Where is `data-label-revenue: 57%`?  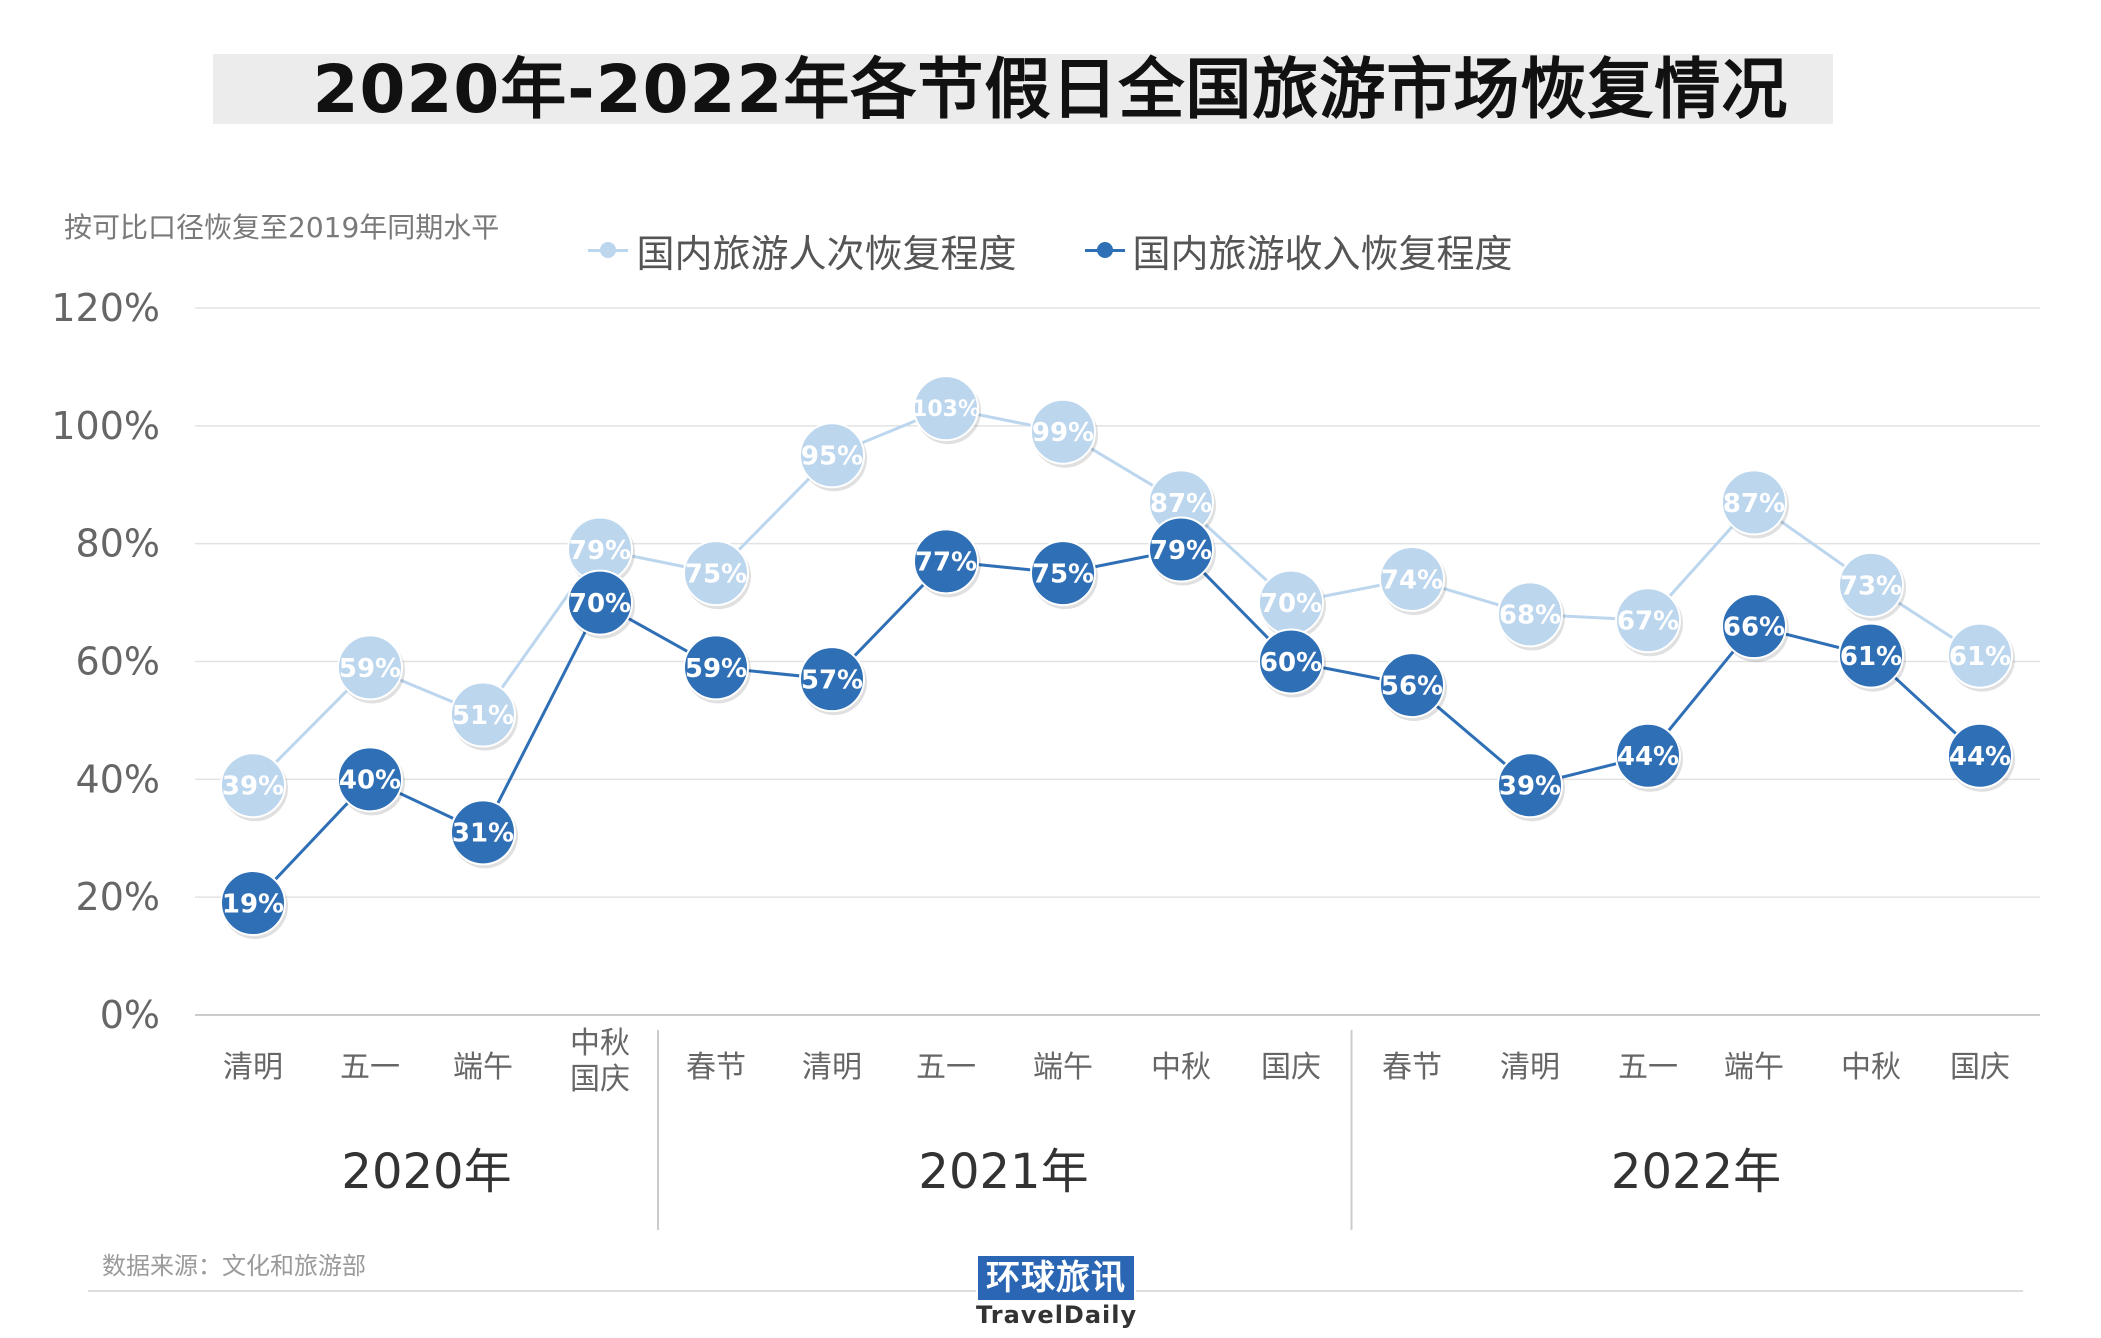
data-label-revenue: 57% is located at coordinates (832, 681).